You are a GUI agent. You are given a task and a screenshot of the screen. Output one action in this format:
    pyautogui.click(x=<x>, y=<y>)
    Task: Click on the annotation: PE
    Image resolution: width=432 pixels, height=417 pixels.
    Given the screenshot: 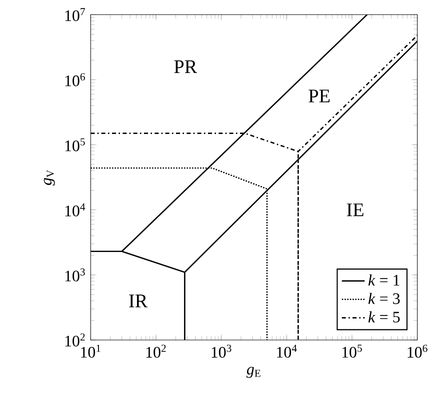 What is the action you would take?
    pyautogui.click(x=319, y=96)
    